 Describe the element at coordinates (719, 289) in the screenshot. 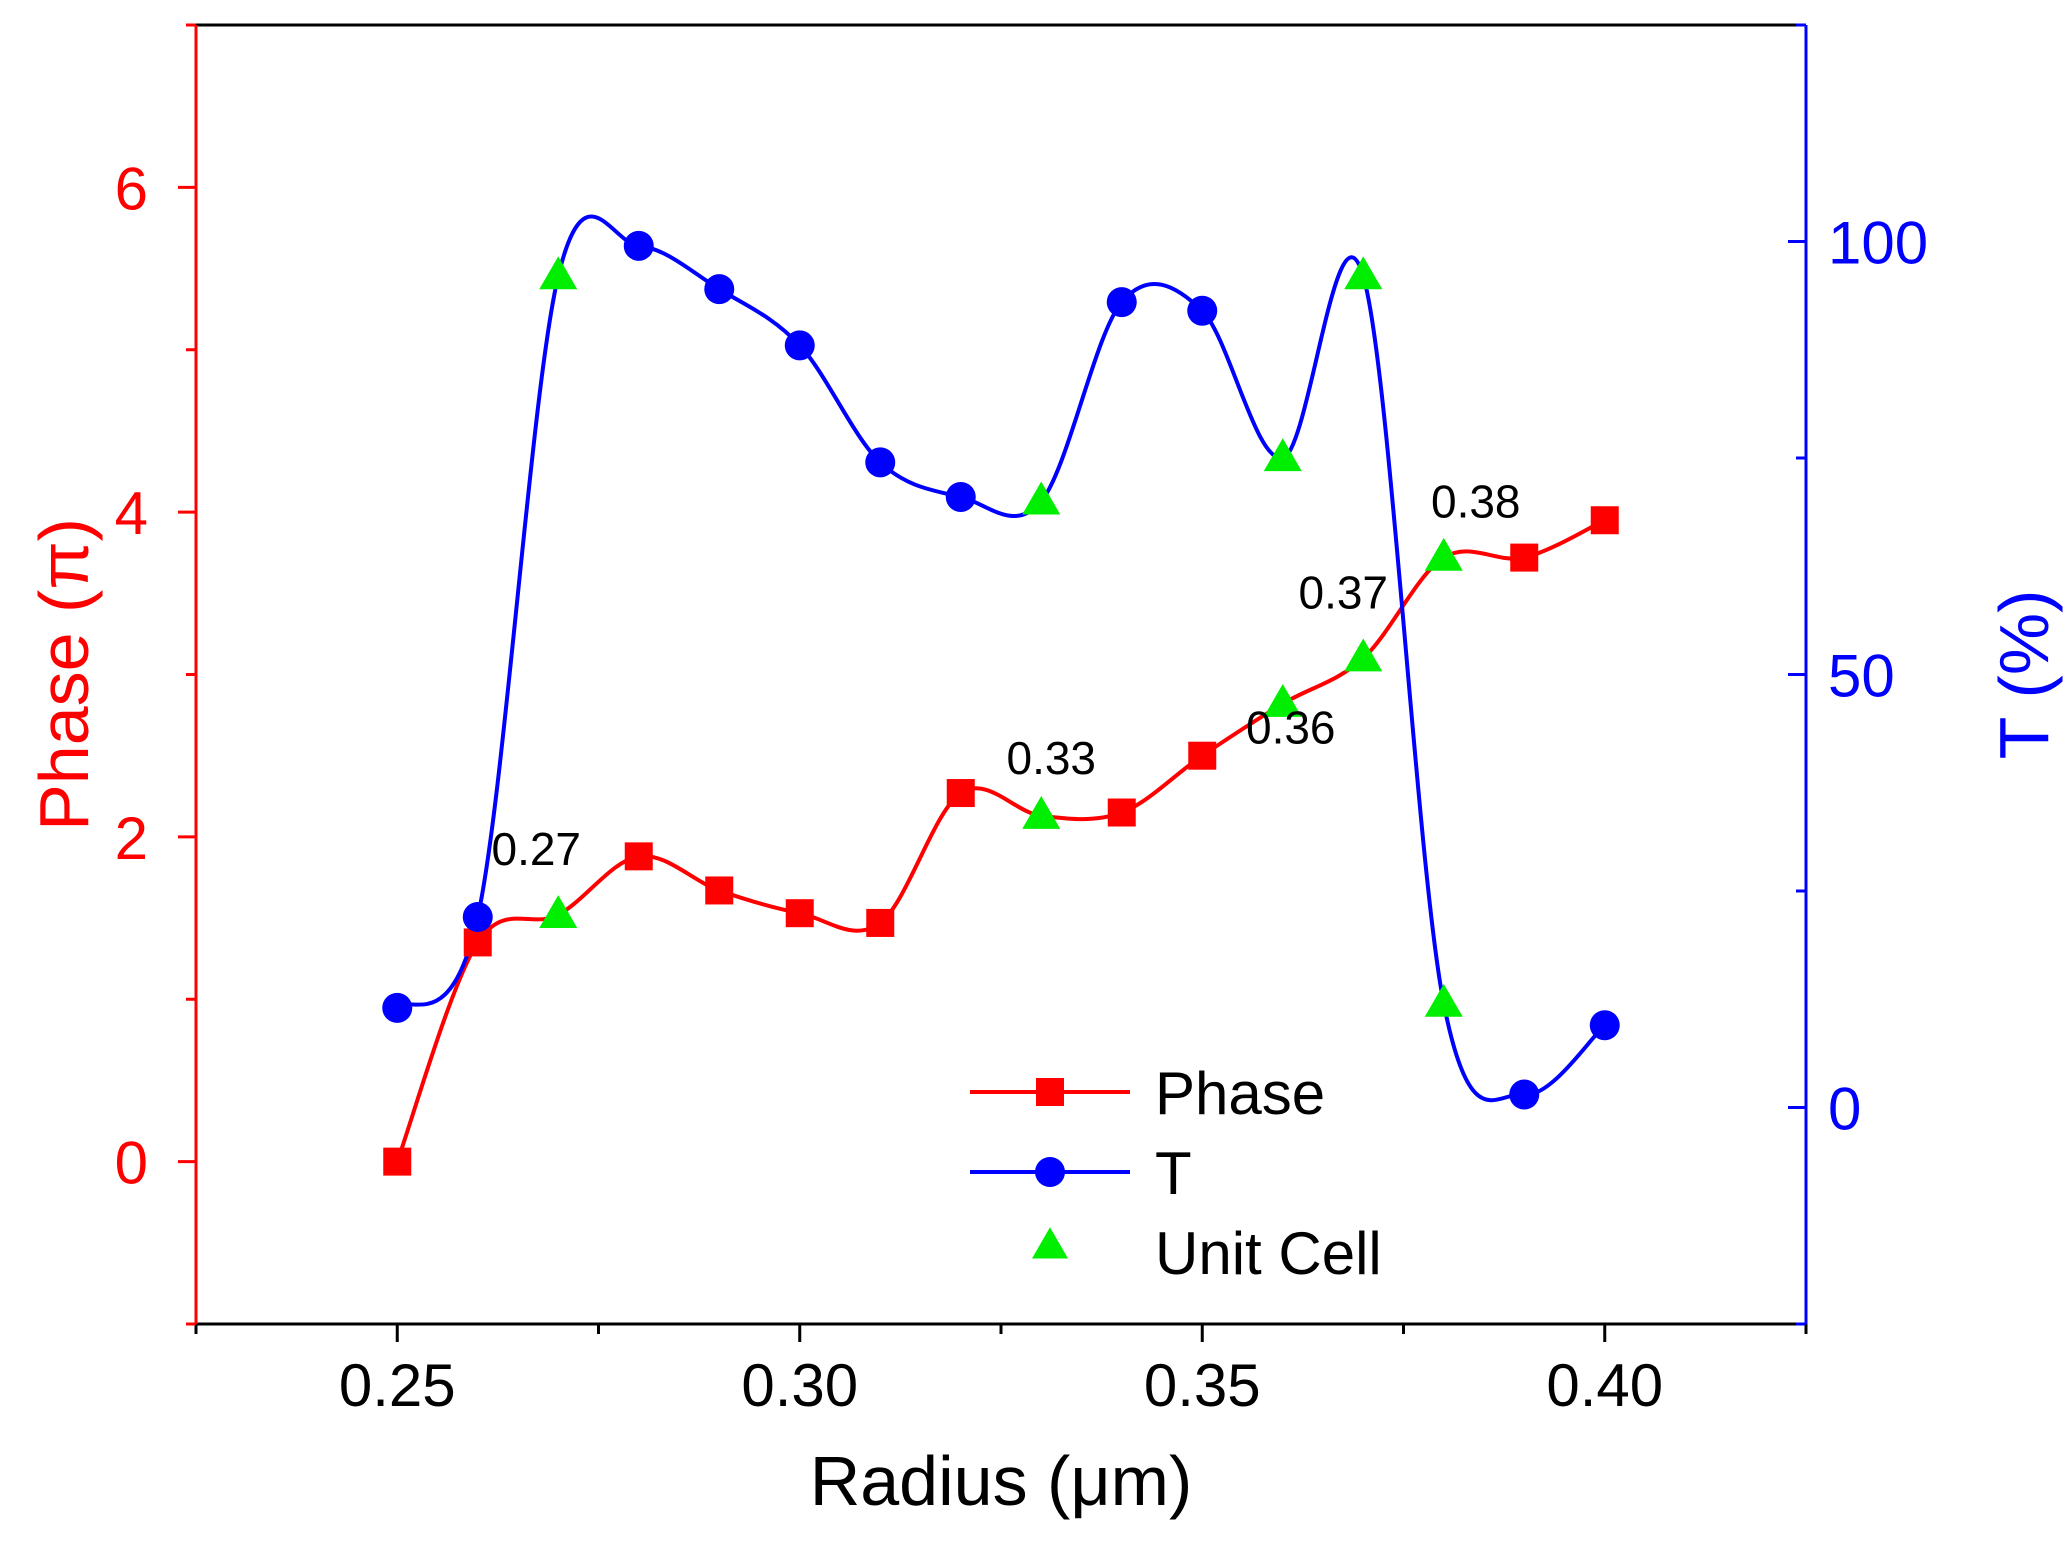

I see `t-point-0.29` at that location.